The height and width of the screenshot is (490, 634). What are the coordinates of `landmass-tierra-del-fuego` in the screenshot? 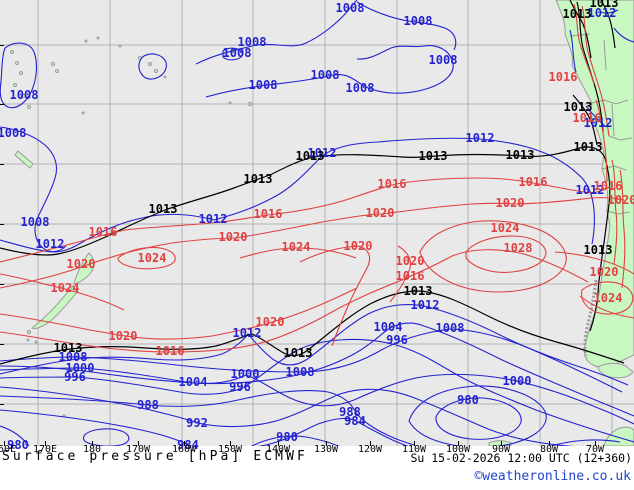 It's located at (615, 371).